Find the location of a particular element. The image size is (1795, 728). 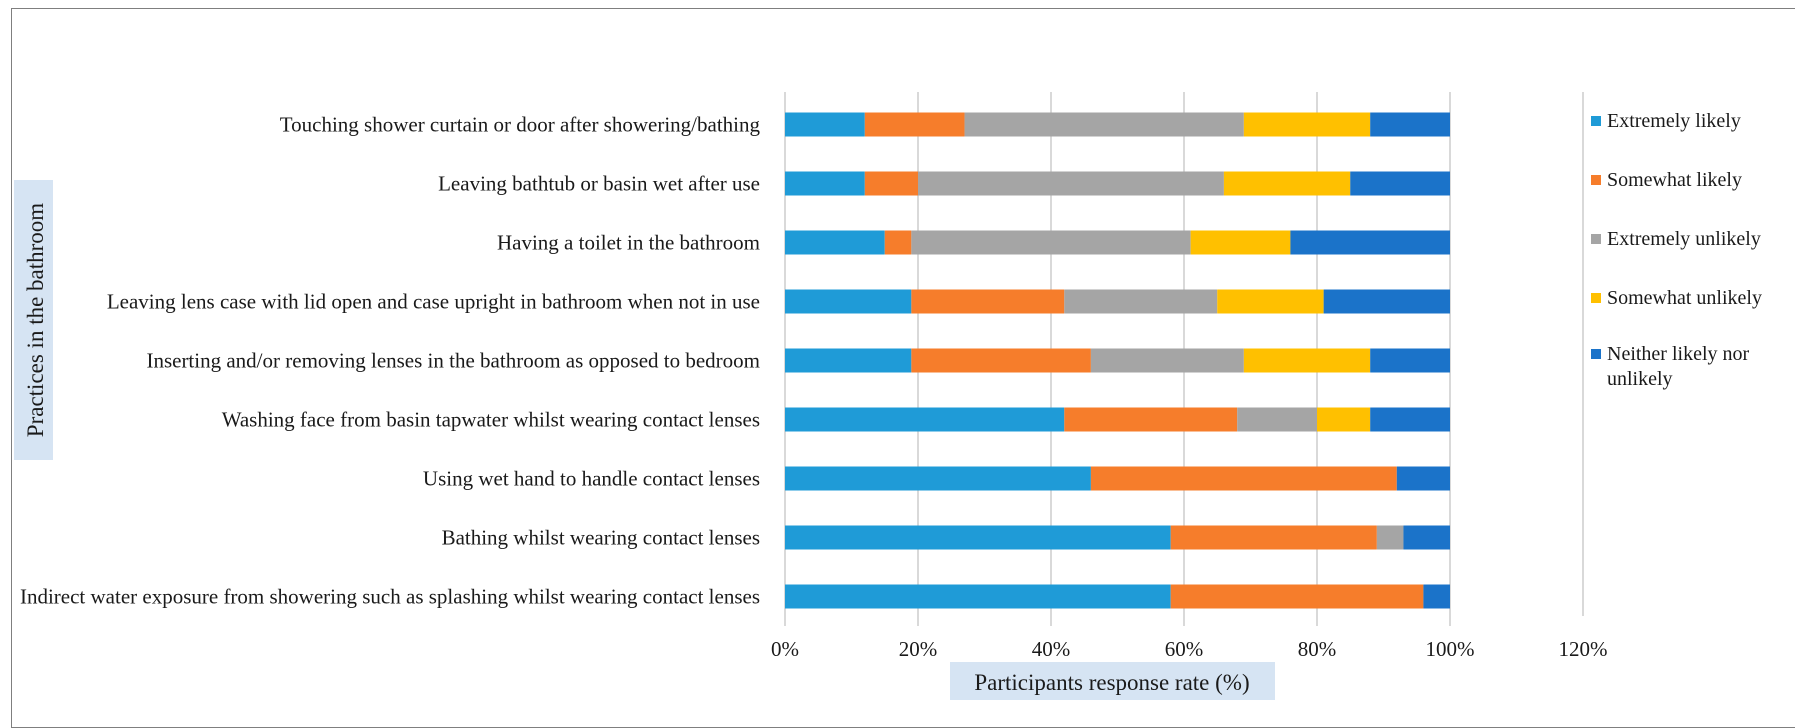

x-tick-labels: 0% 20% 40% 60% 80% 100% 120% is located at coordinates (1189, 649).